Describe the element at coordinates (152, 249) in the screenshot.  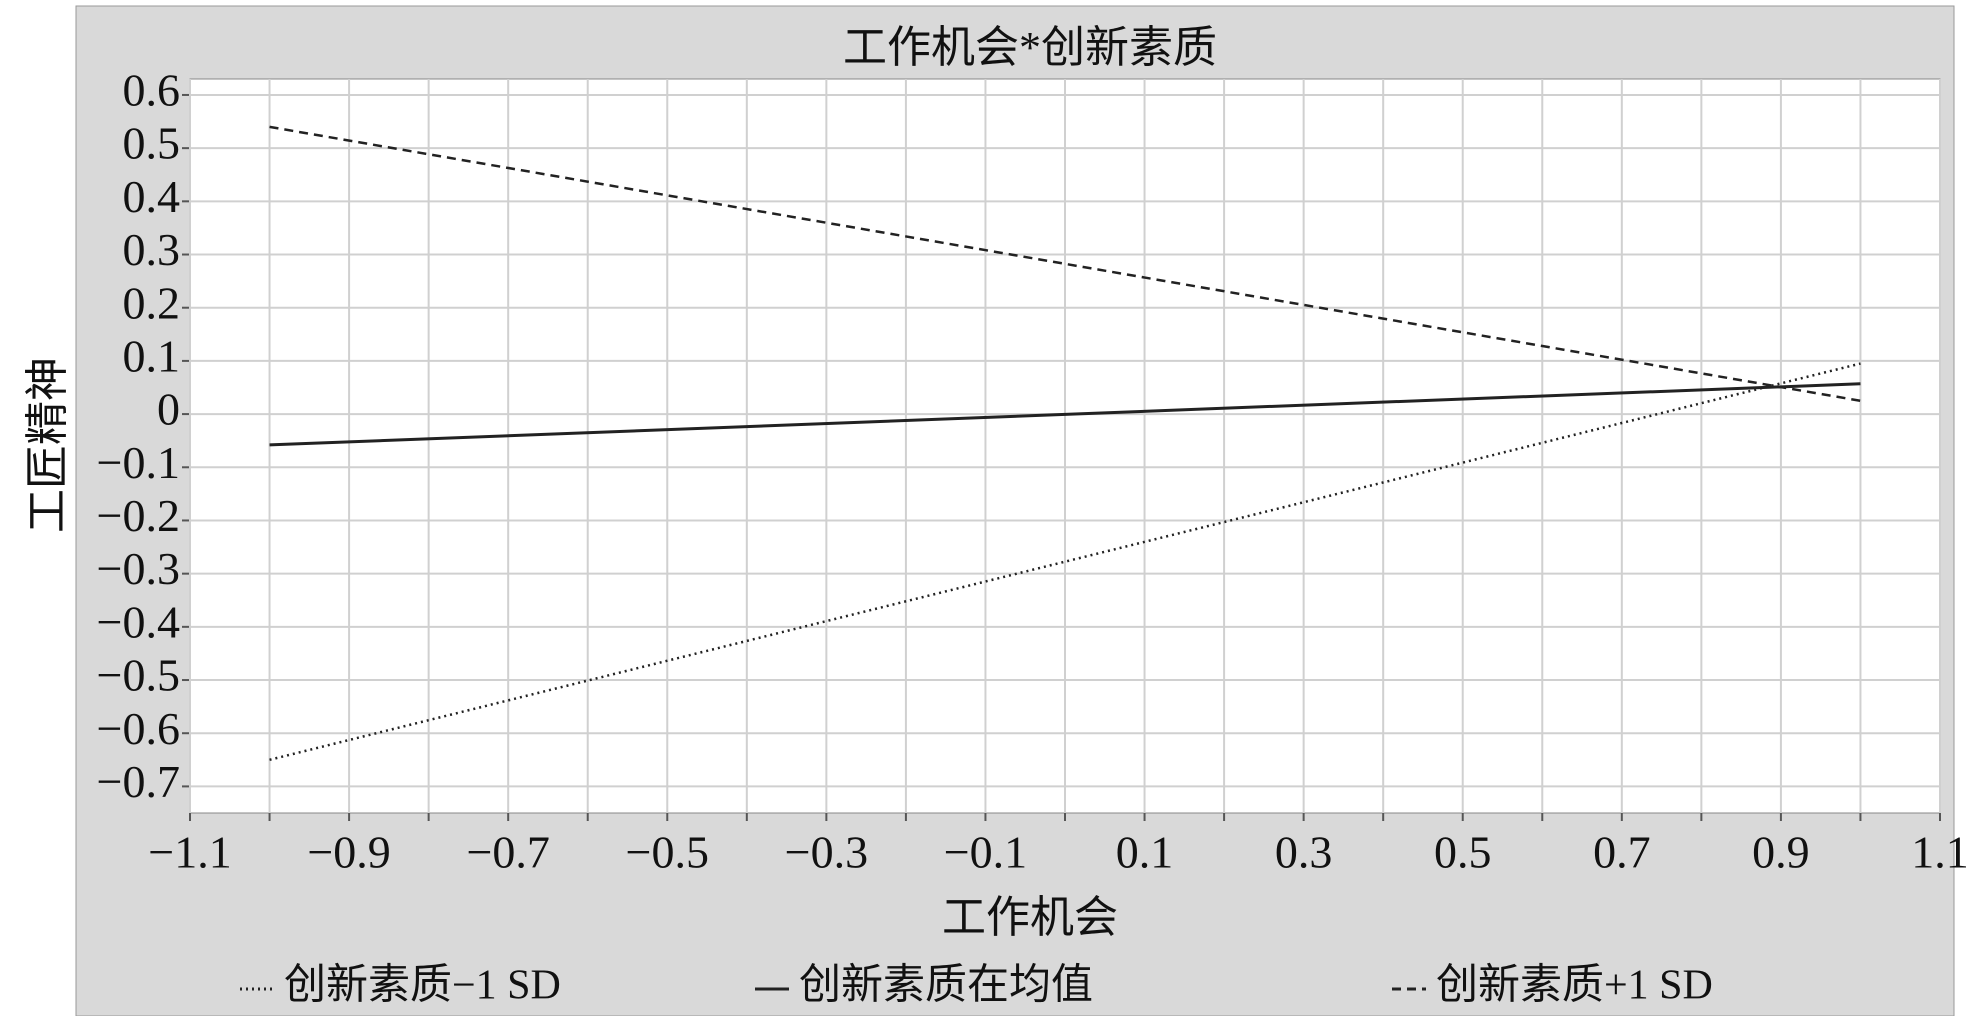
I see `y-tick-label: 0.3` at that location.